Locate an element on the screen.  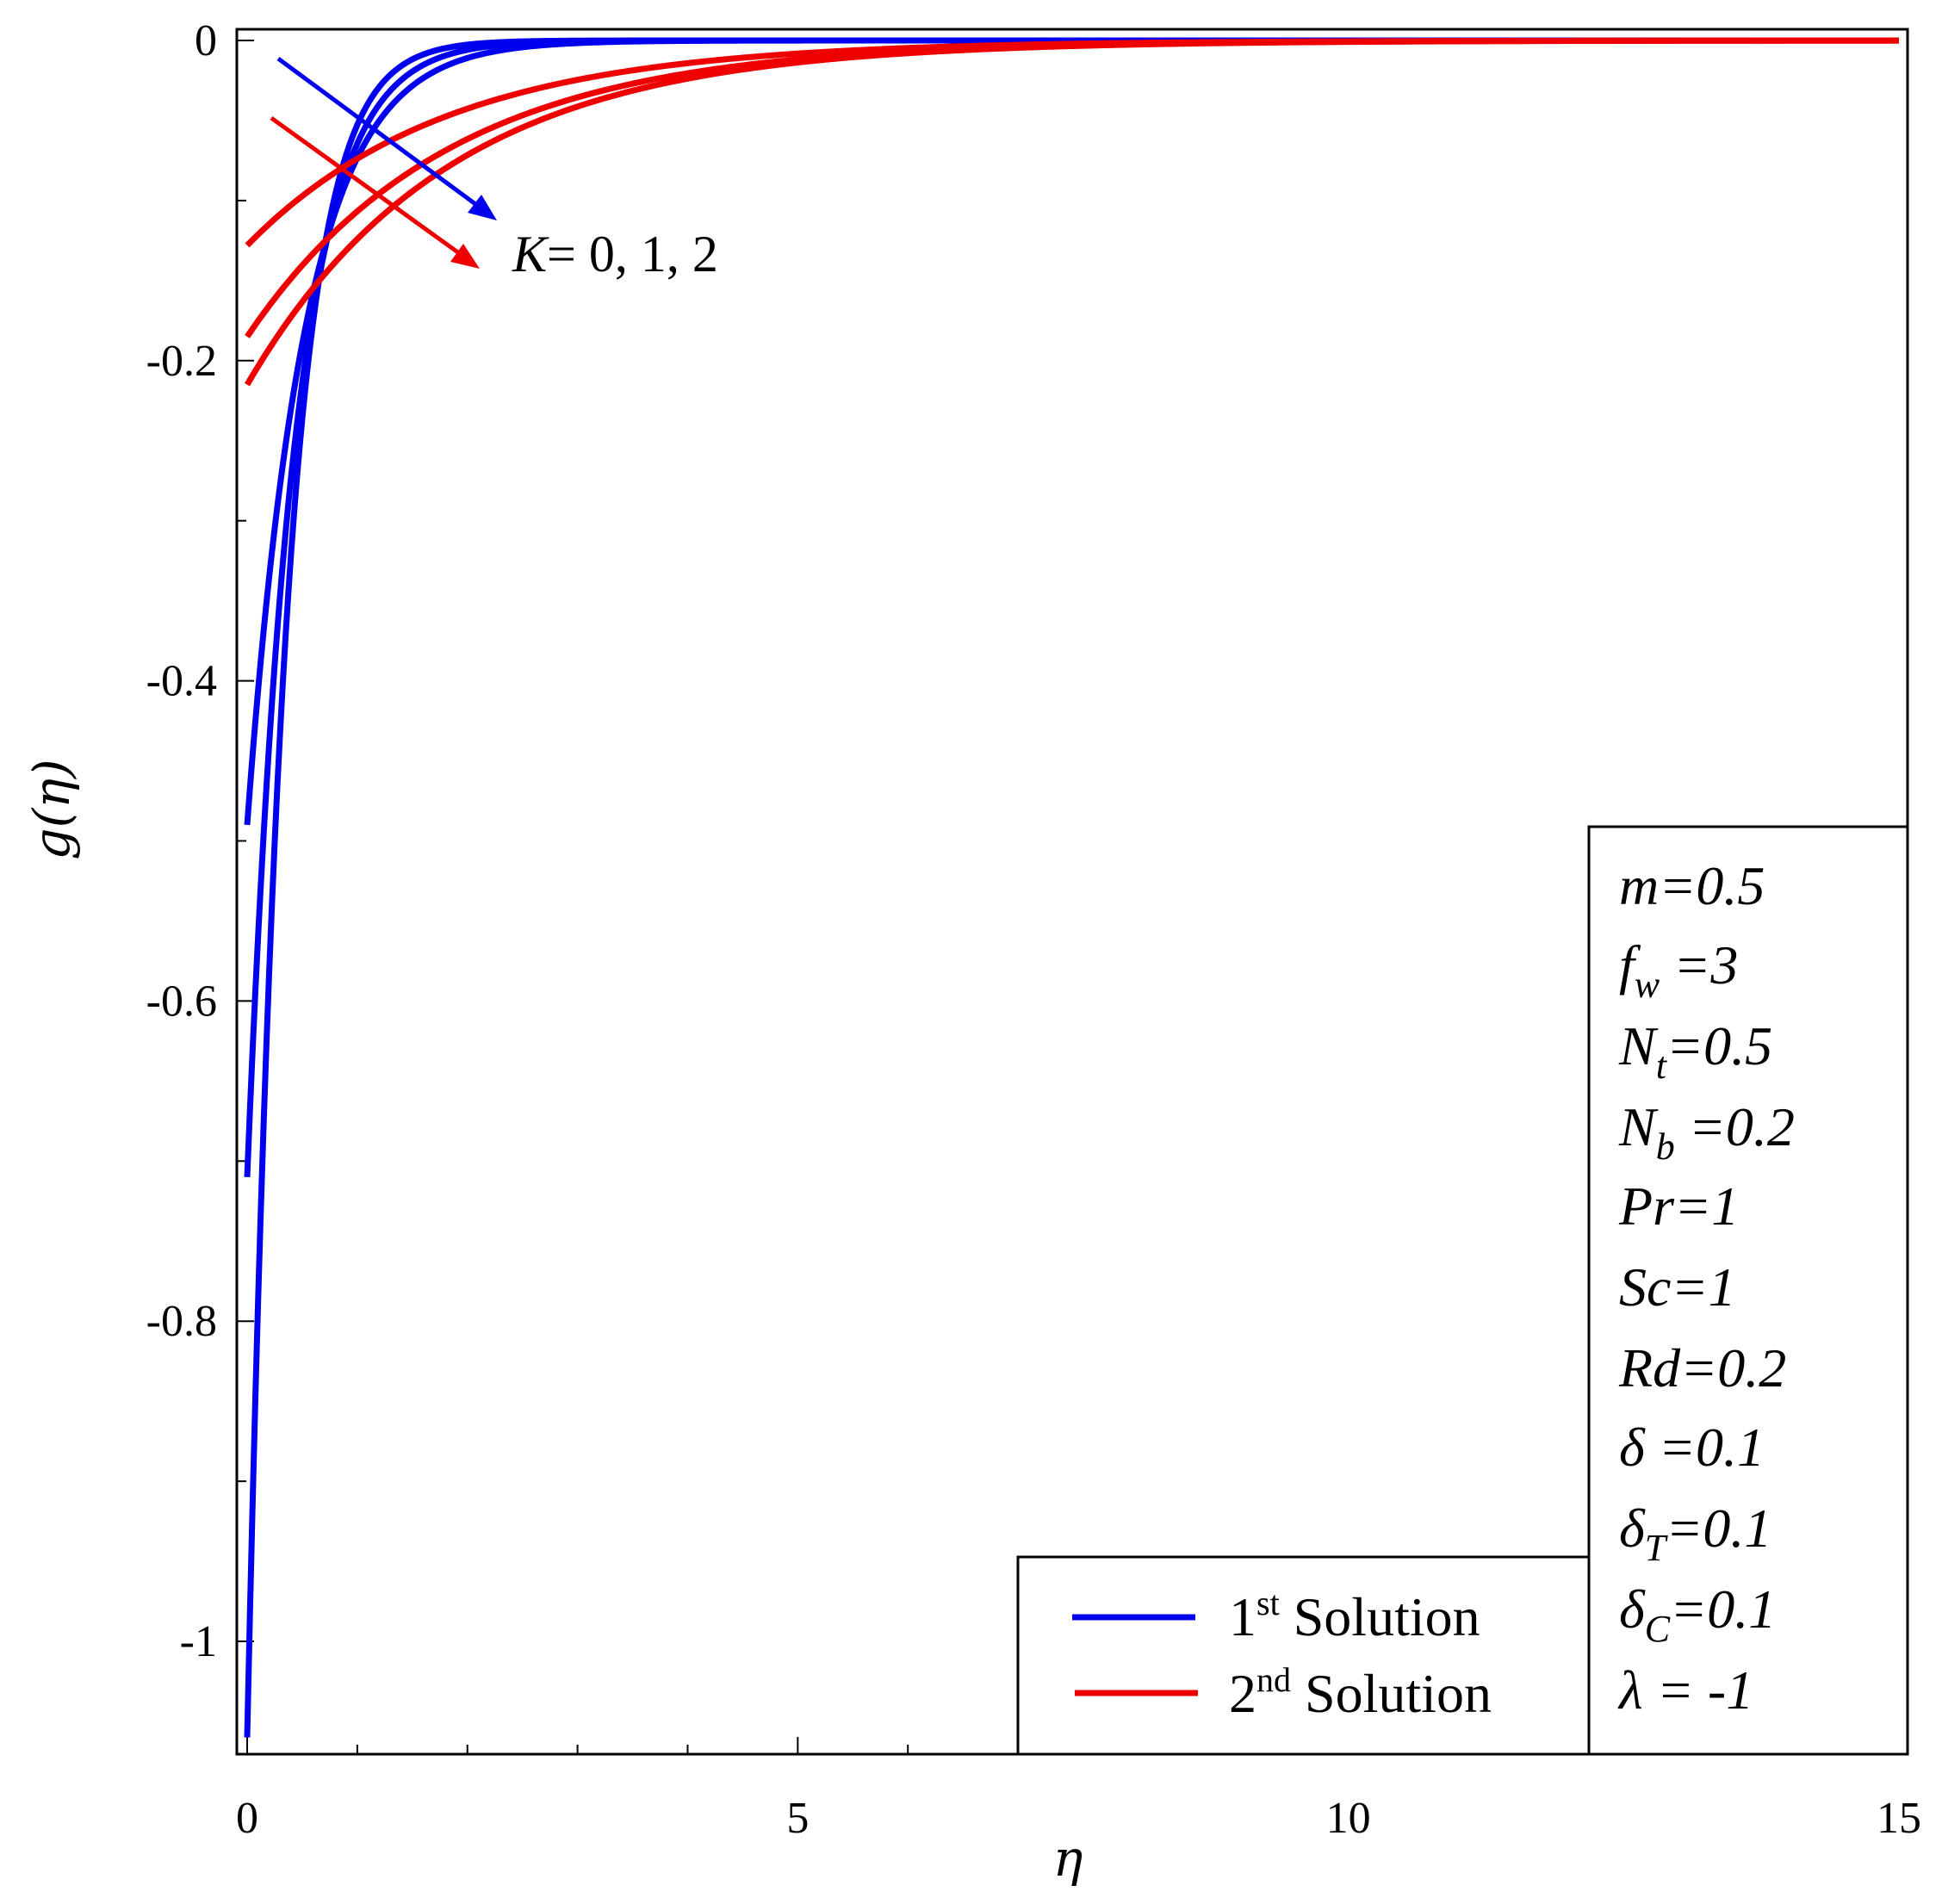
legend-box is located at coordinates (1303, 1655).